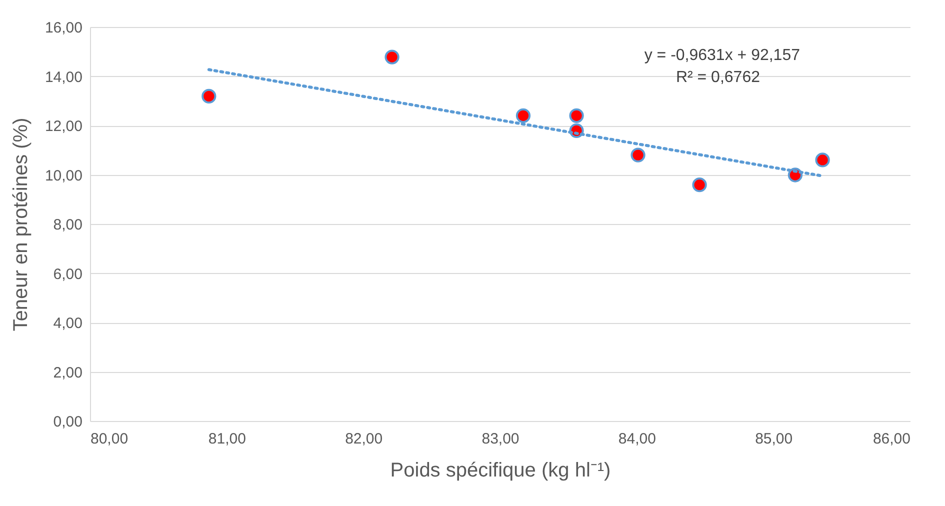  What do you see at coordinates (637, 439) in the screenshot?
I see `x-tick-label: 84,00` at bounding box center [637, 439].